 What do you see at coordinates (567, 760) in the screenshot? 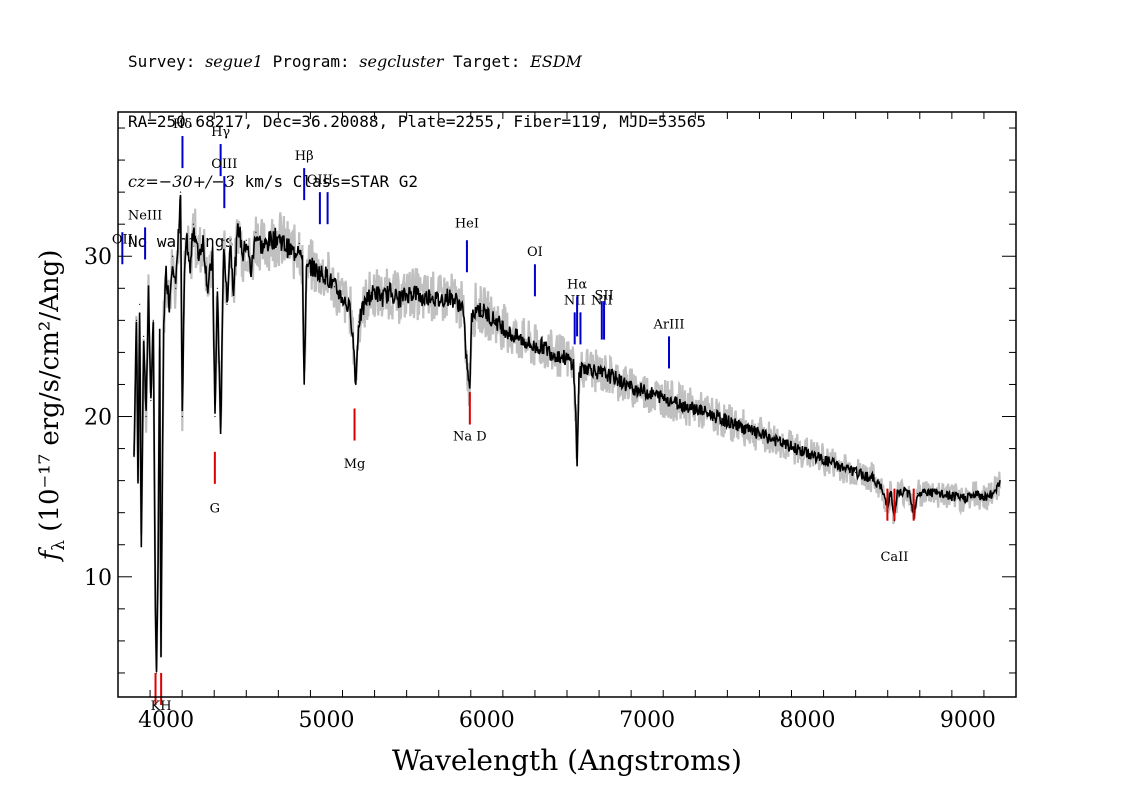
I see `x-axis-label: Wavelength (Angstroms)` at bounding box center [567, 760].